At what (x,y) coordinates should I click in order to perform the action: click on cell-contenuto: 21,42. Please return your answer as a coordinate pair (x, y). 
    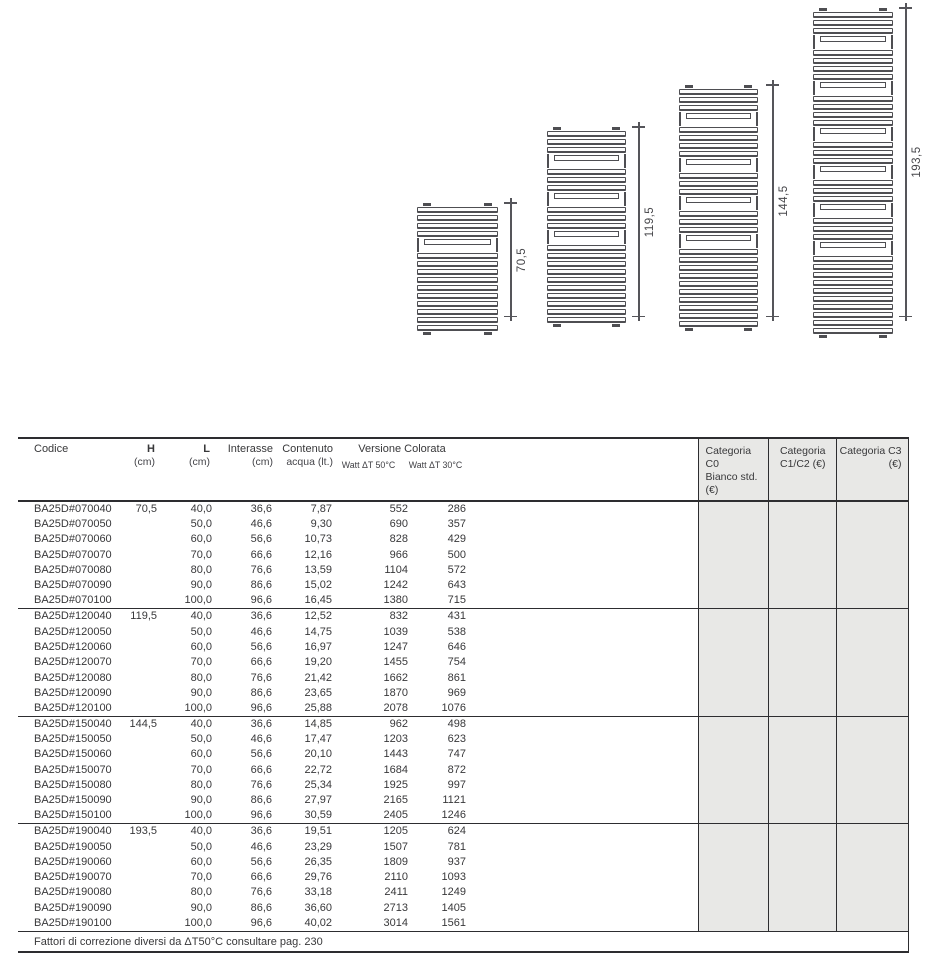
    Looking at the image, I should click on (318, 677).